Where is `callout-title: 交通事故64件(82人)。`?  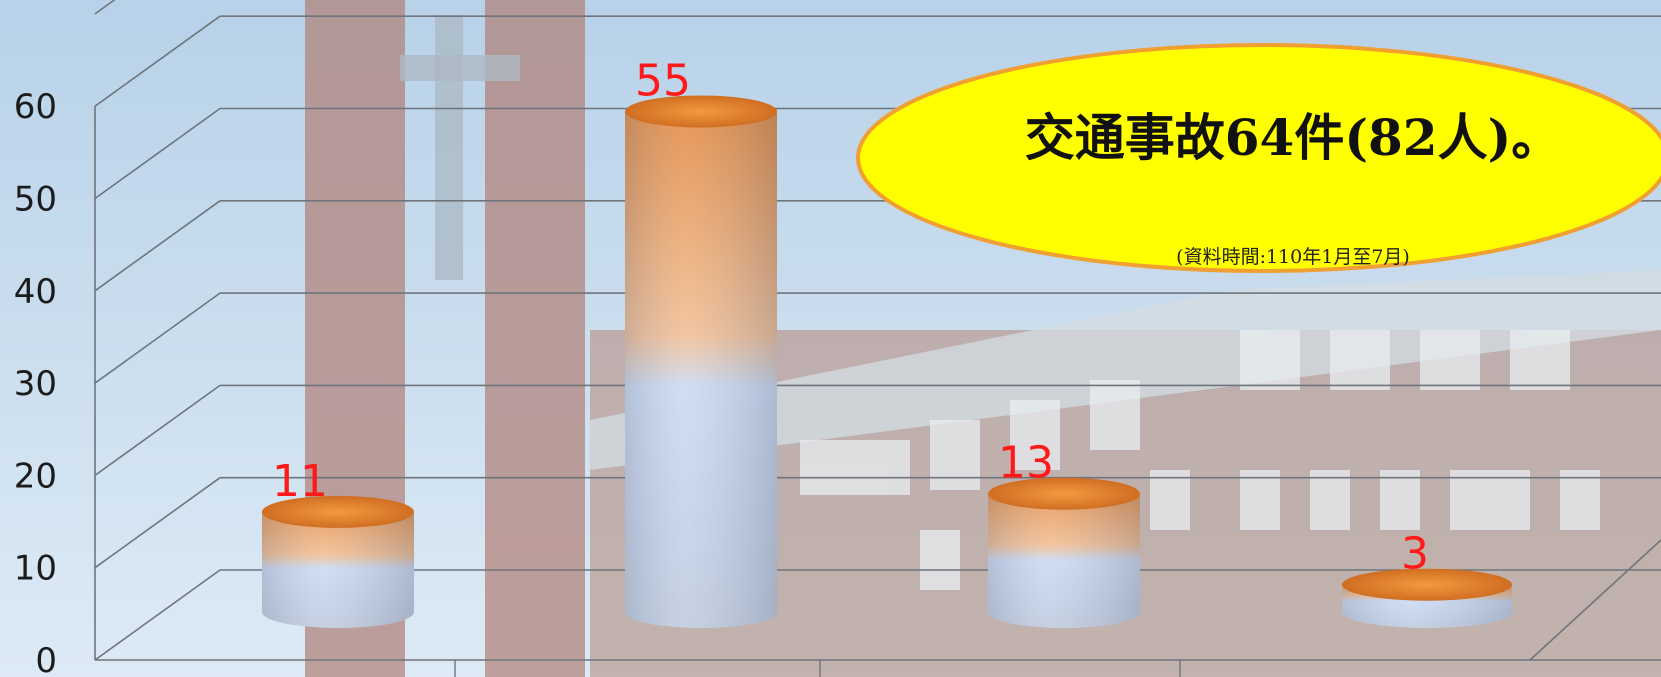
callout-title: 交通事故64件(82人)。 is located at coordinates (1293, 134).